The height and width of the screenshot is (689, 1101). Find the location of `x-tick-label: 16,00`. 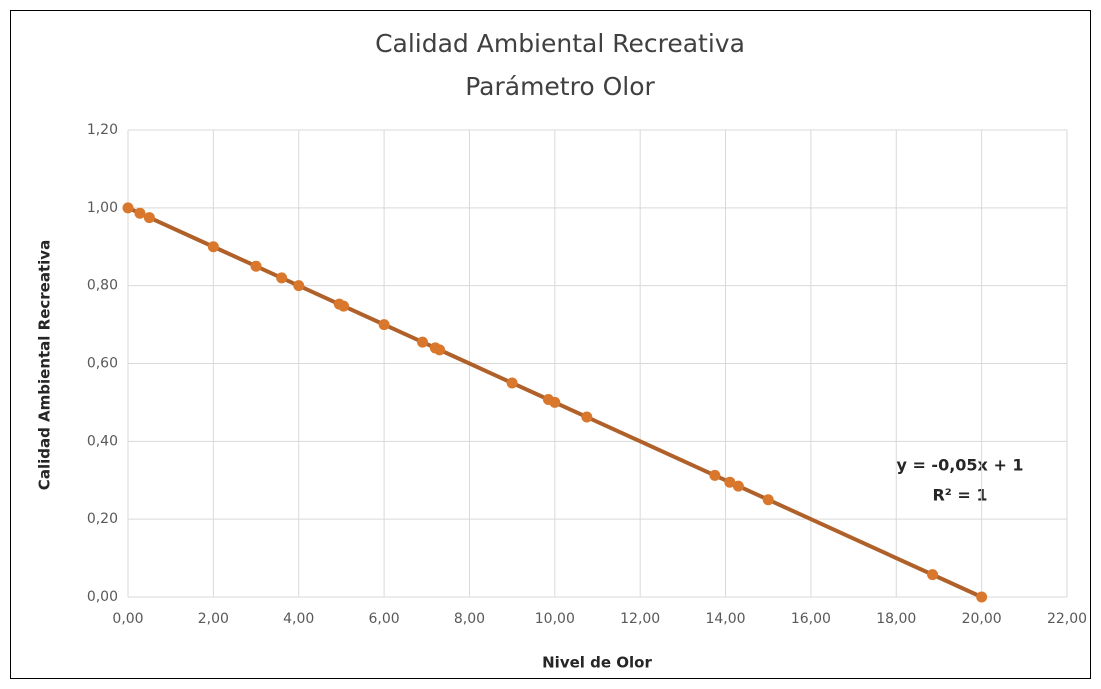

x-tick-label: 16,00 is located at coordinates (811, 619).